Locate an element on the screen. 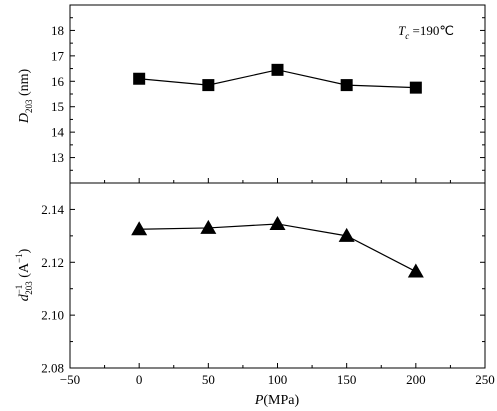 This screenshot has height=411, width=497. bottom-y-tick-label: 2.12 is located at coordinates (52, 262).